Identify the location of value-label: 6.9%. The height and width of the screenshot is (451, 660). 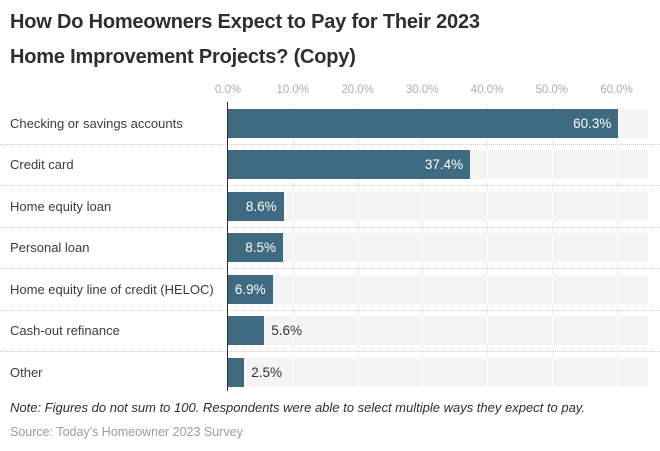
(250, 289).